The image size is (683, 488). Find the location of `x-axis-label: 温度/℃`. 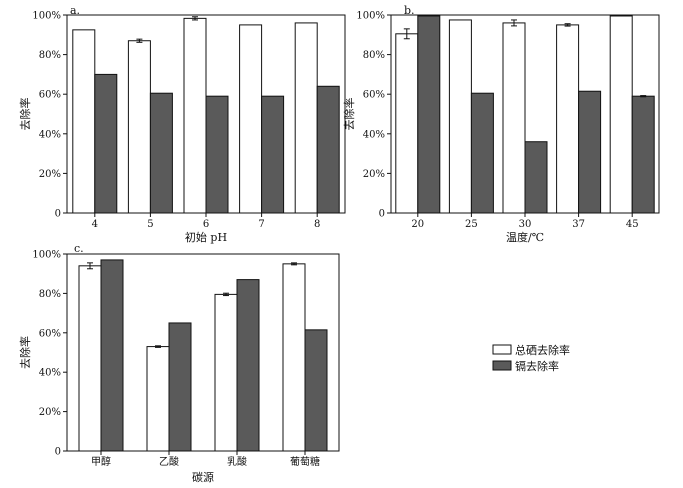

x-axis-label: 温度/℃ is located at coordinates (525, 237).